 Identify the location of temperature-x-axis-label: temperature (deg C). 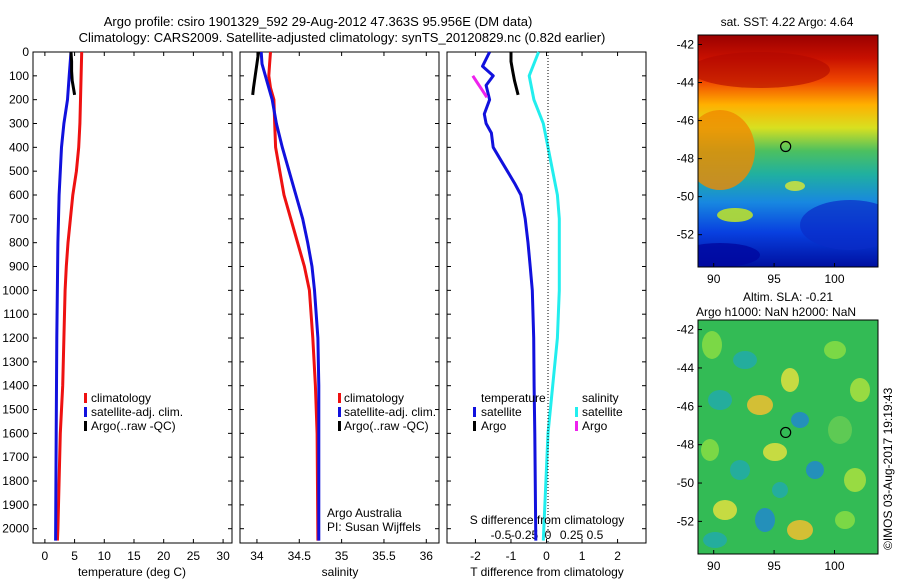
(132, 572).